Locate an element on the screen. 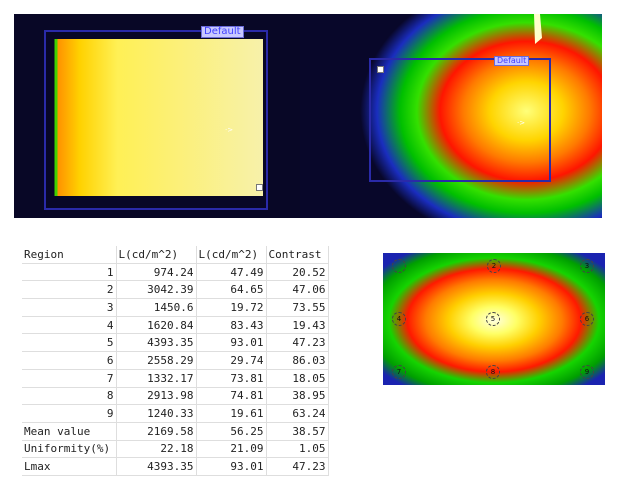 This screenshot has width=624, height=484. heatmap-point-9: 9 is located at coordinates (587, 372).